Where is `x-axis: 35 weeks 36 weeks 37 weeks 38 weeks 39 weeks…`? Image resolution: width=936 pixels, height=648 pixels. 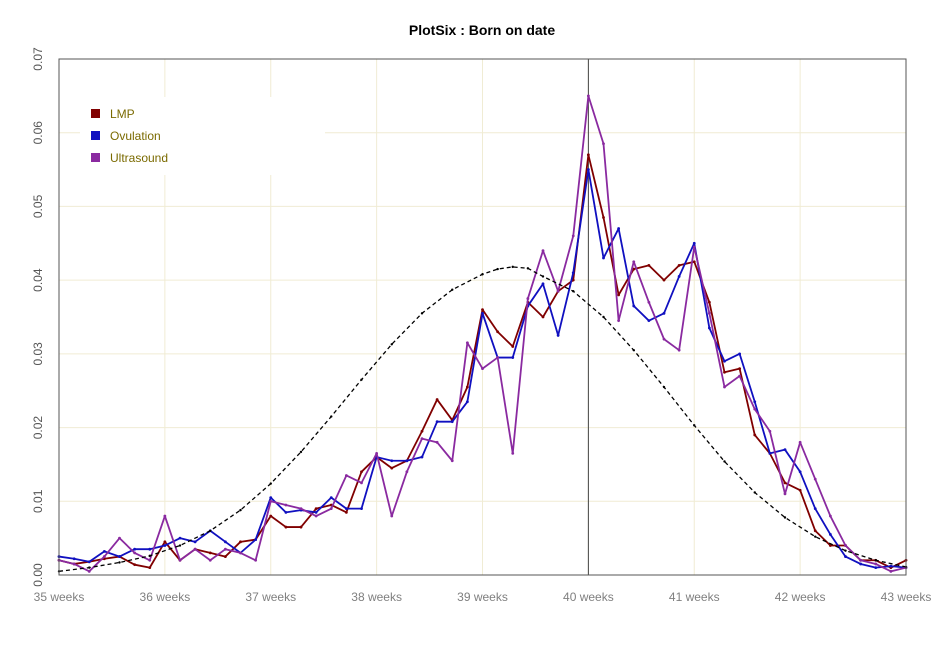 x-axis: 35 weeks 36 weeks 37 weeks 38 weeks 39 weeks… is located at coordinates (483, 597).